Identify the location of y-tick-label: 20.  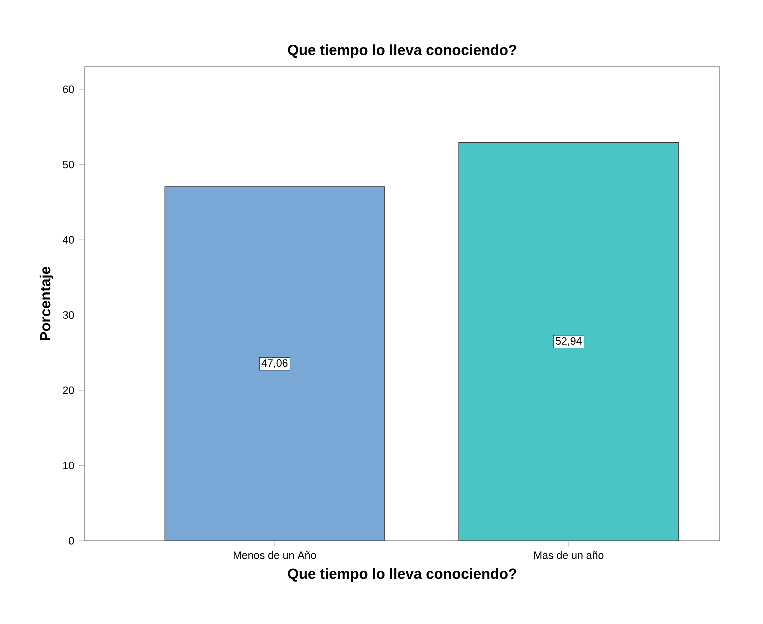
(68, 390).